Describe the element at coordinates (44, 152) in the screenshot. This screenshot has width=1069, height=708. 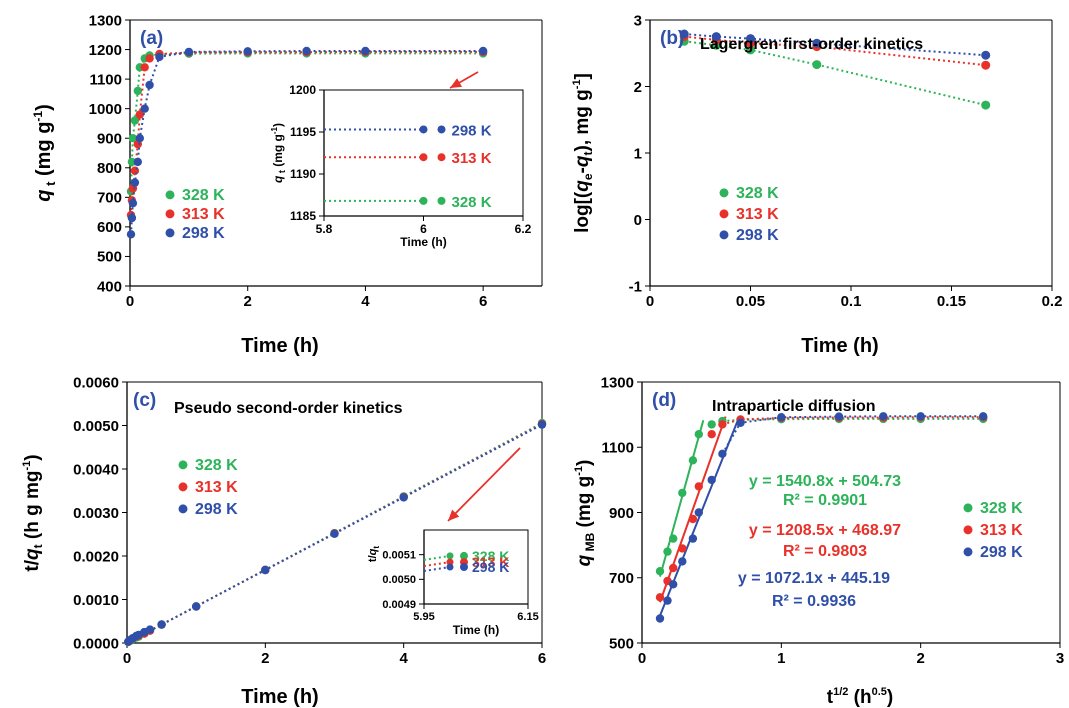
I see `y-axis-label-unit: (mg g` at that location.